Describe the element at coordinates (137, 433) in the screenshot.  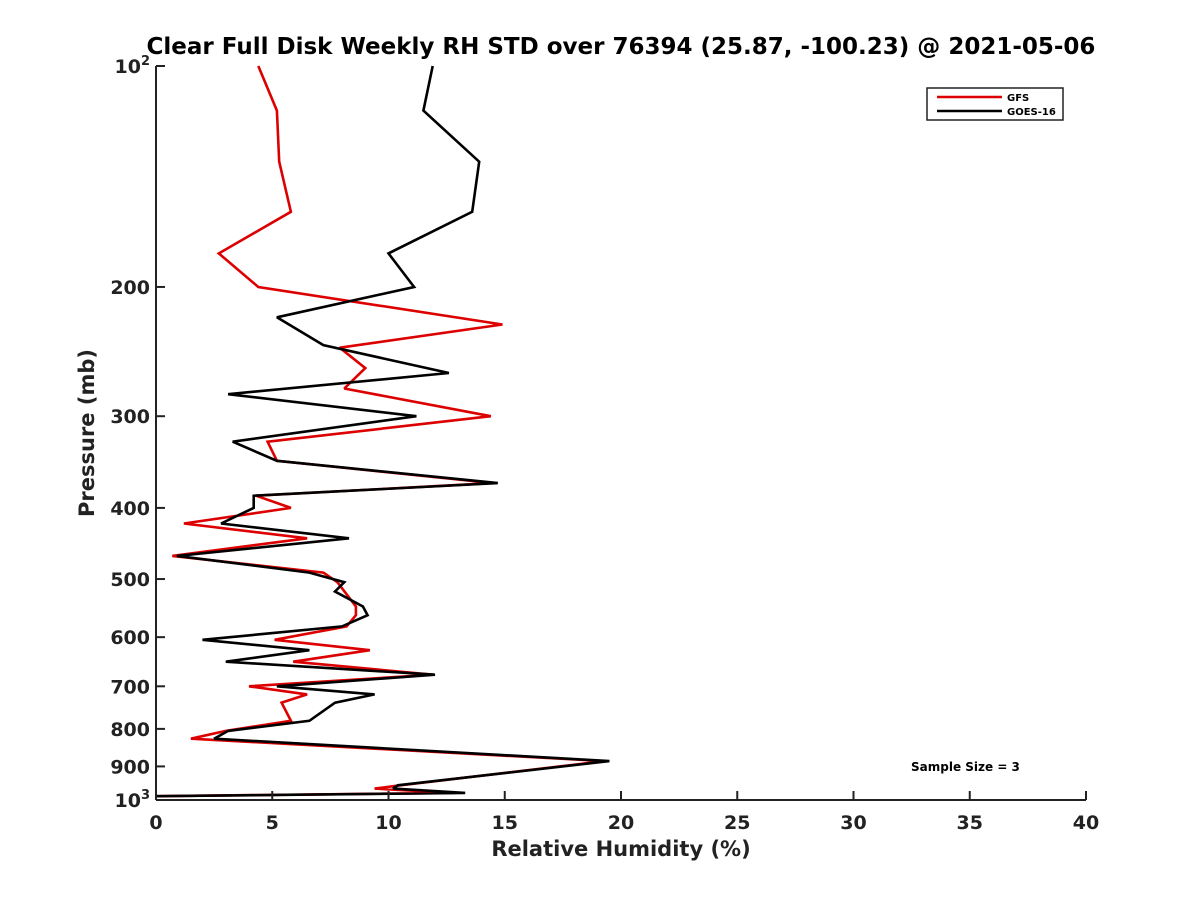
I see `y-axis-ticks: 10² 200 300 400 500 600 700 800 900 10³` at that location.